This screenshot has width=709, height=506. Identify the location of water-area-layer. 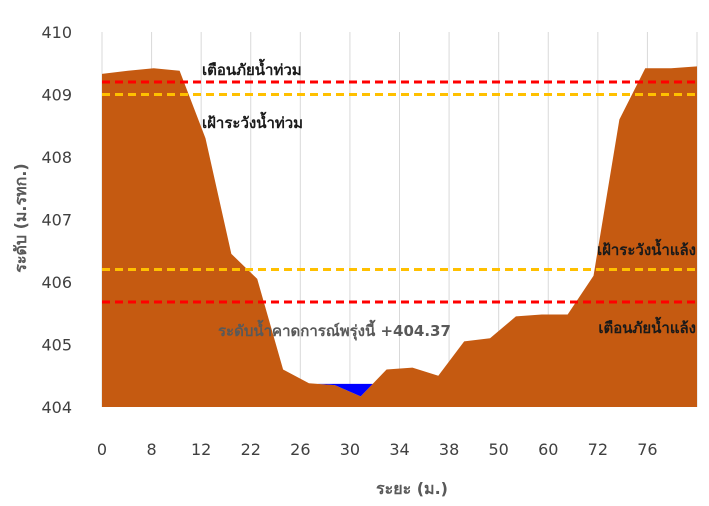
(345, 390).